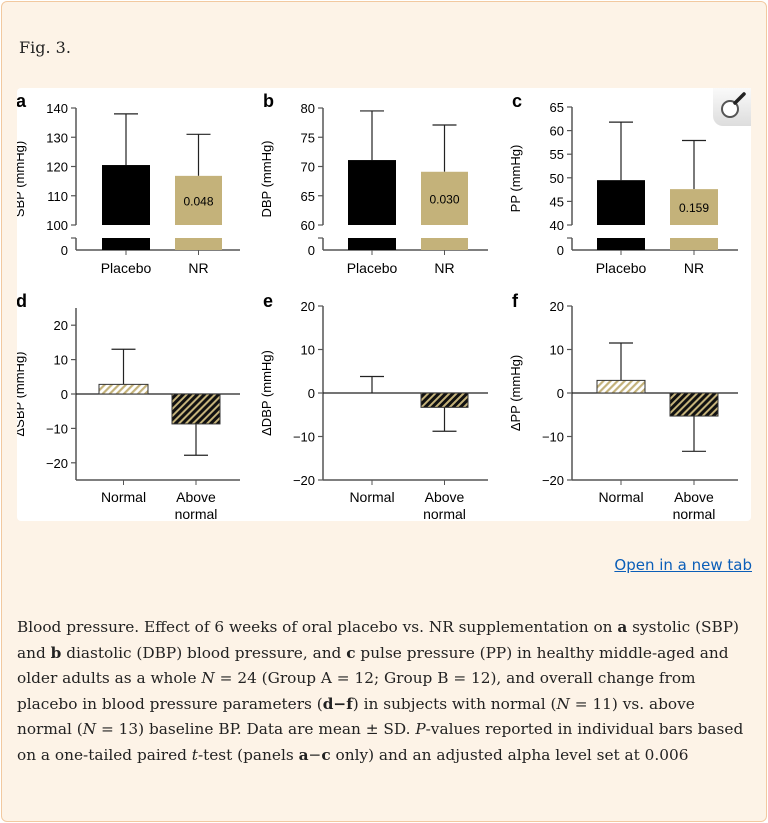 This screenshot has height=823, width=768. Describe the element at coordinates (683, 565) in the screenshot. I see `open-in-new-tab-link: Open in a new tab` at that location.